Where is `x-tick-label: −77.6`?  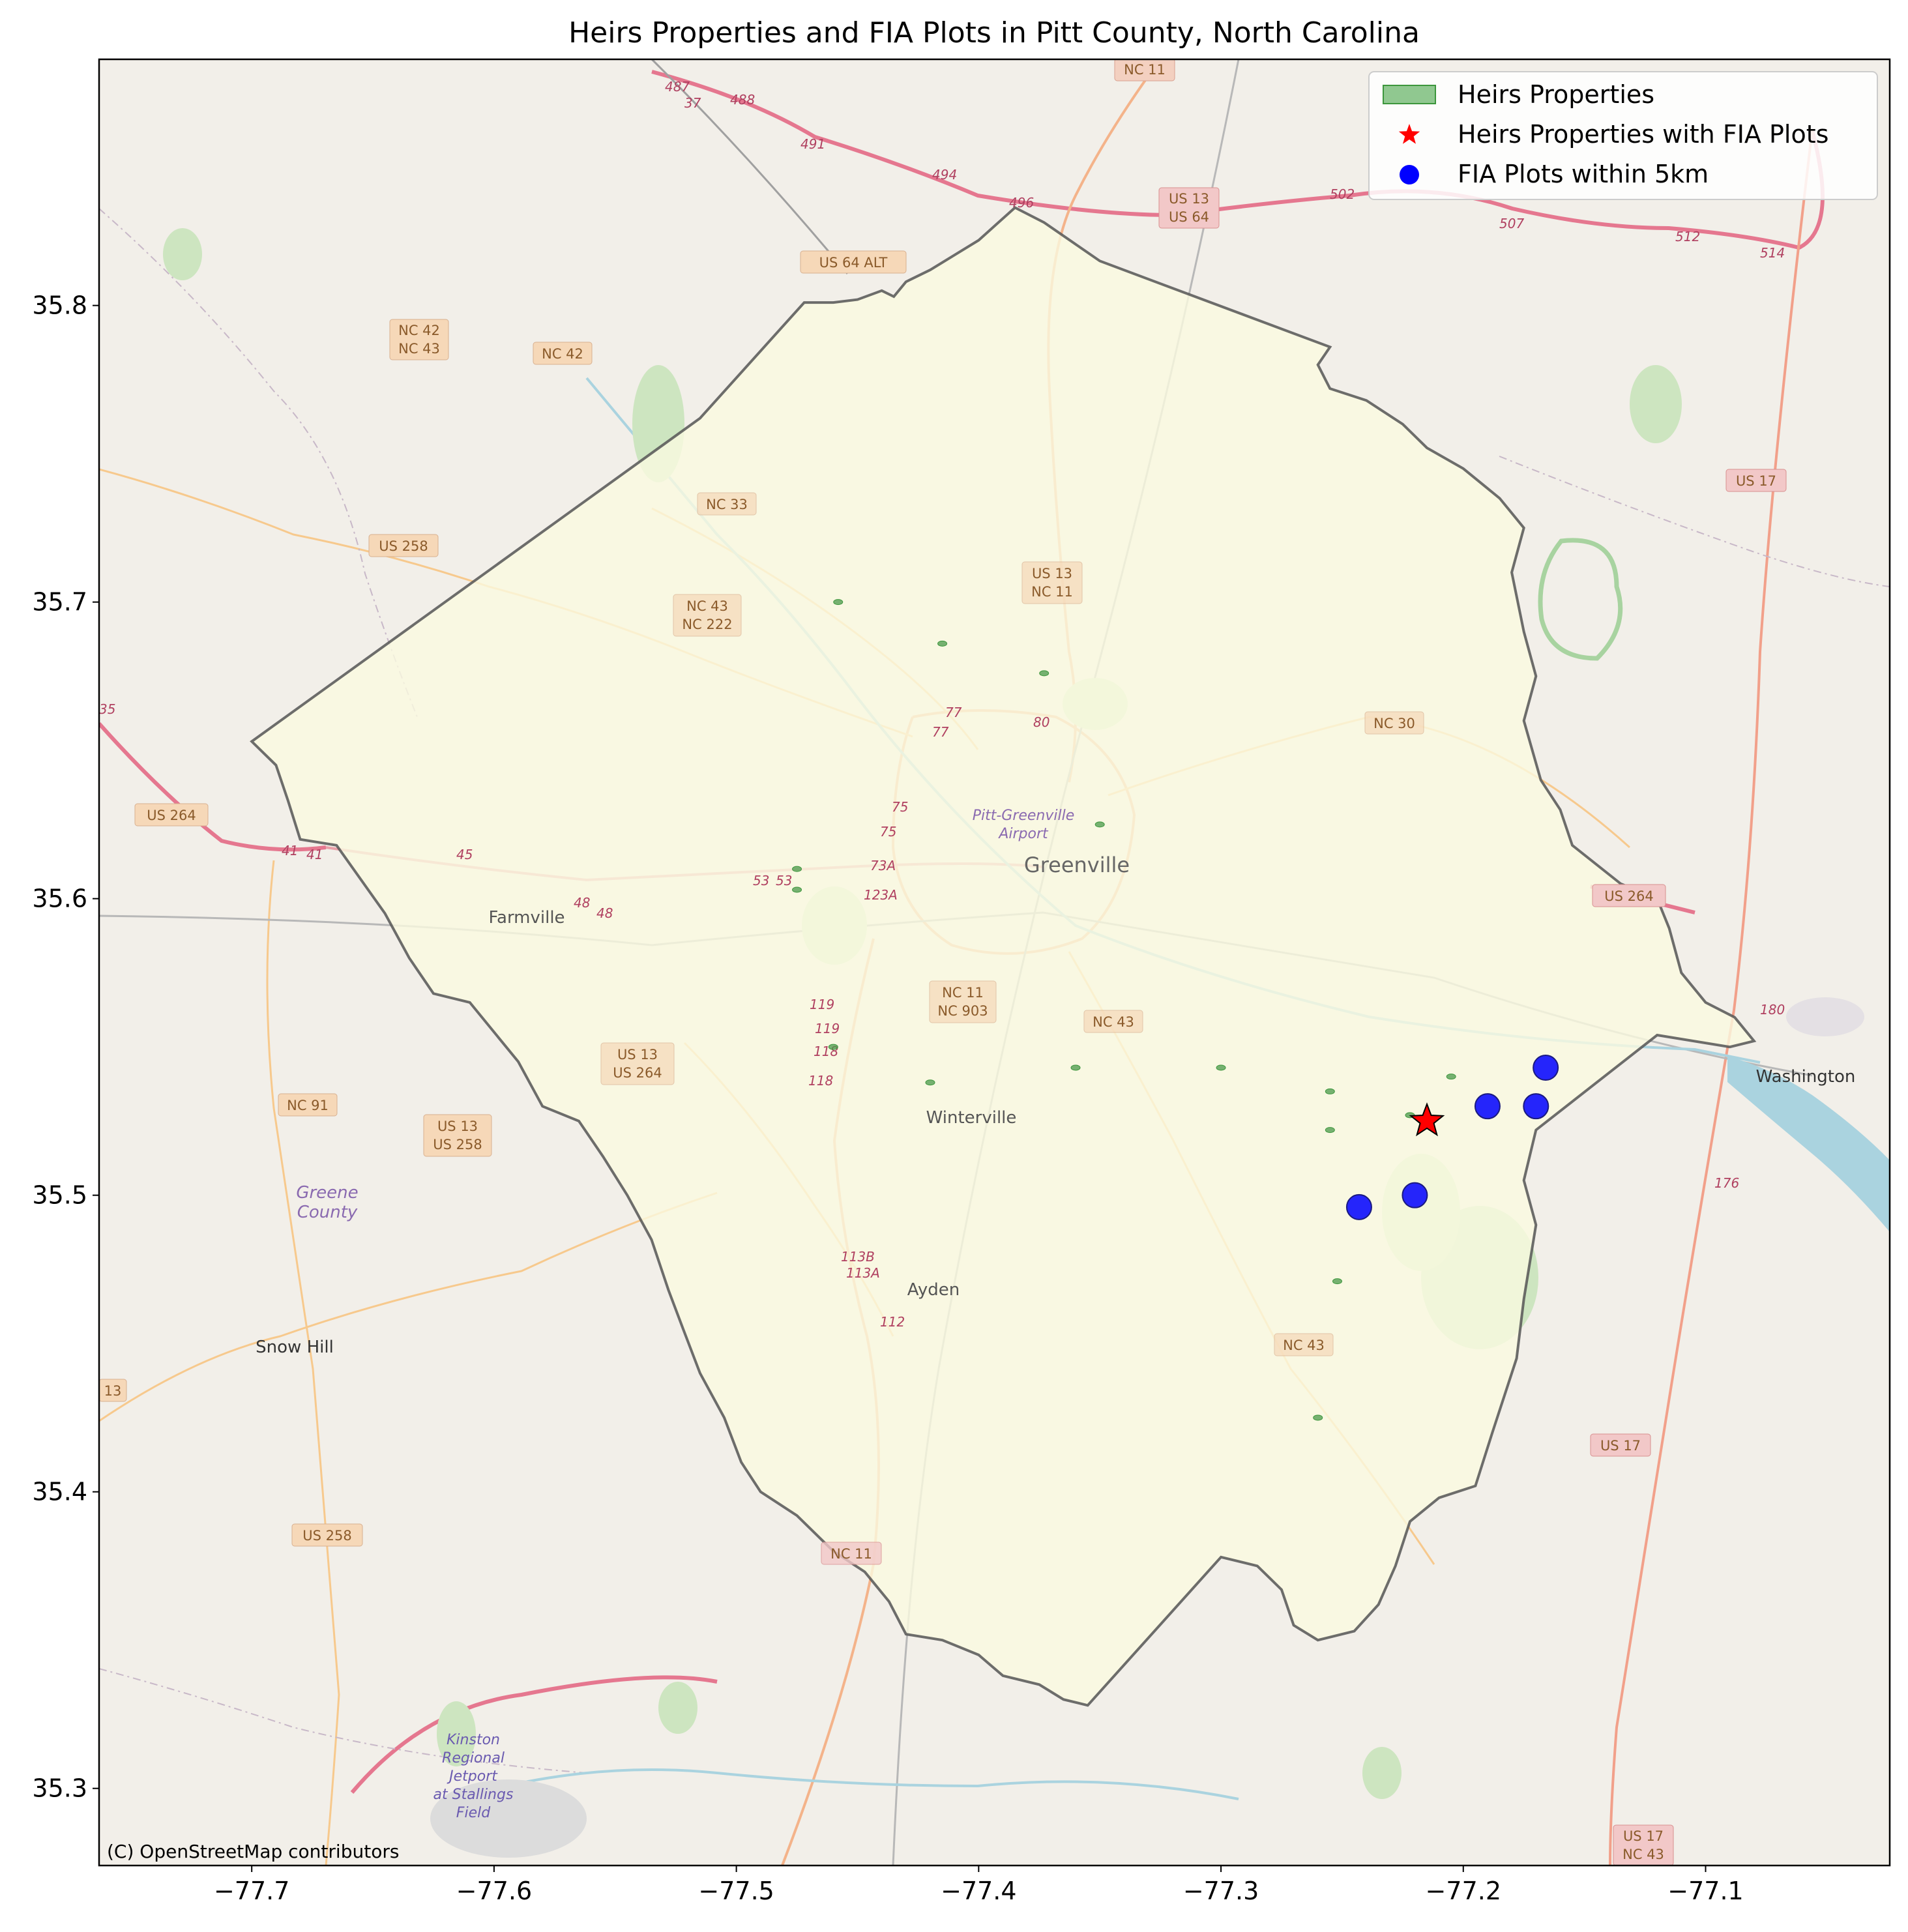
x-tick-label: −77.6 is located at coordinates (494, 1891).